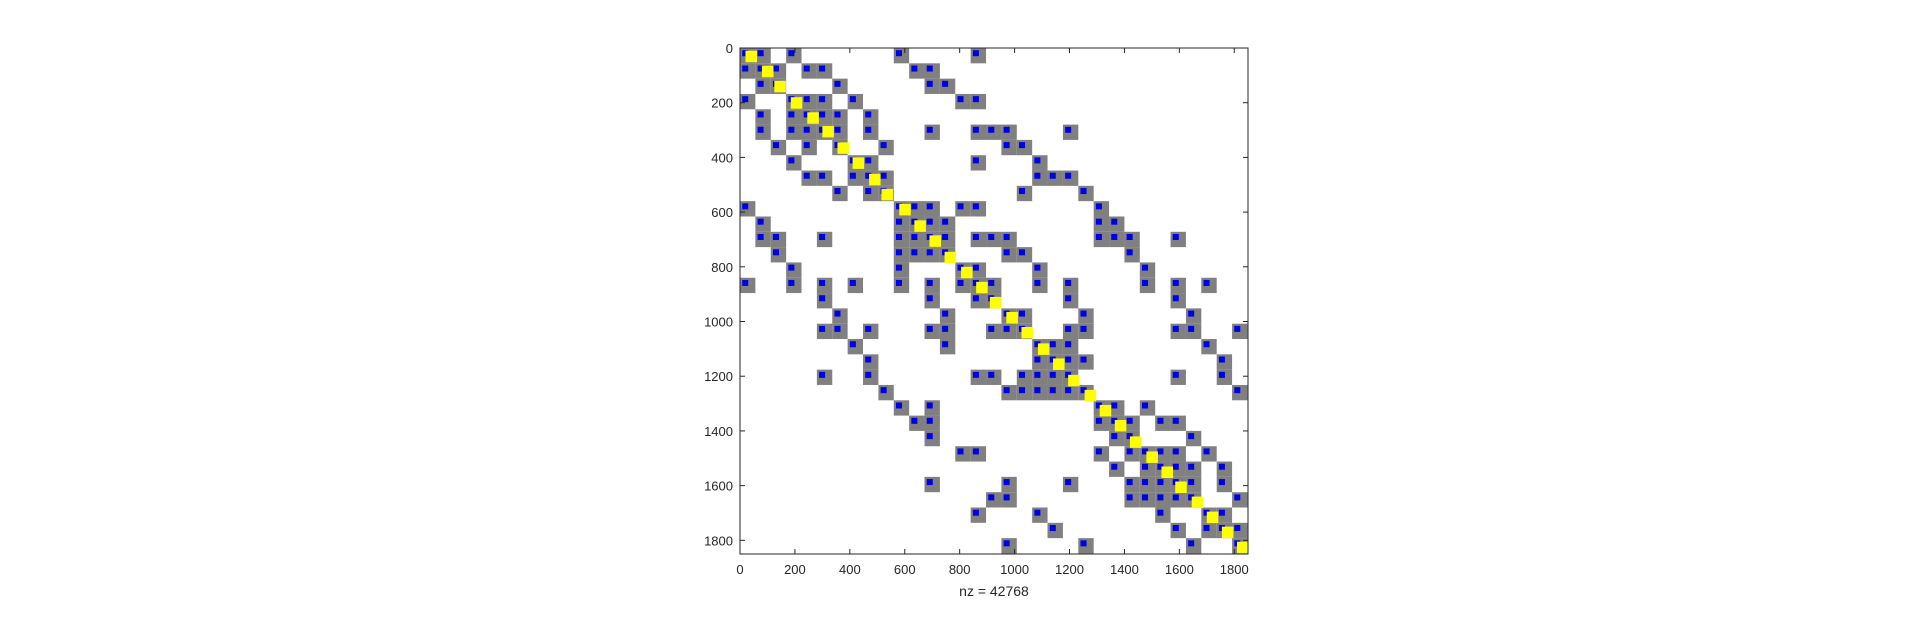 This screenshot has height=625, width=1920. I want to click on y-tick-label: 1800, so click(718, 540).